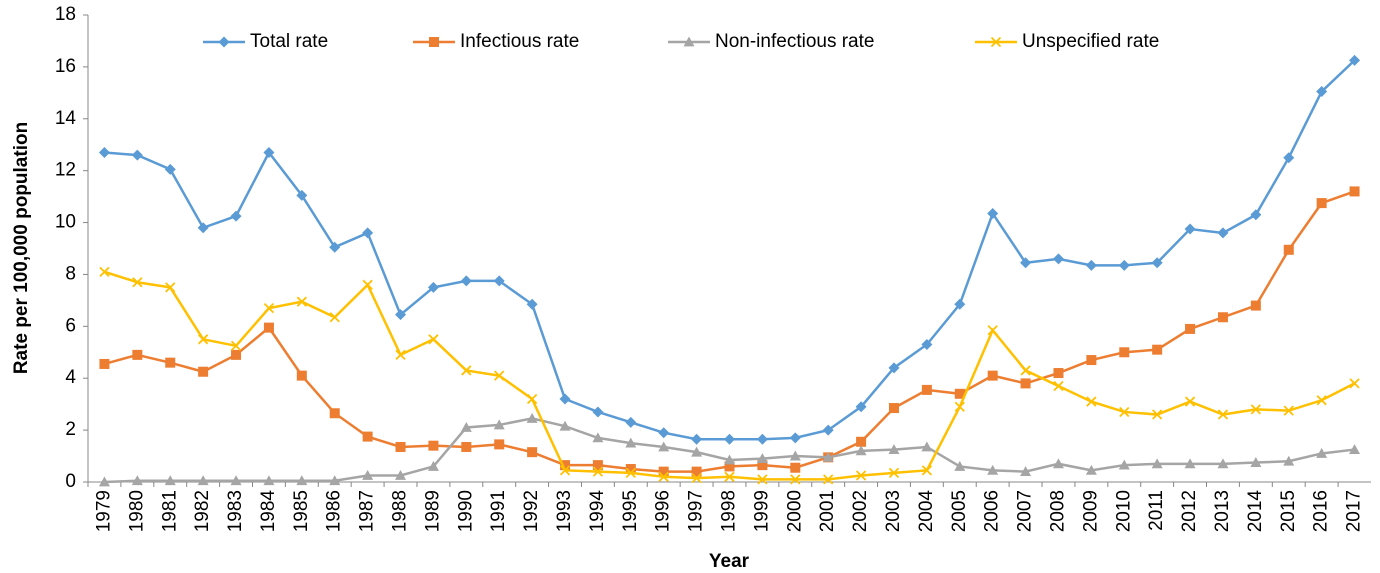 Image resolution: width=1380 pixels, height=573 pixels. I want to click on x-tick-label: 1987, so click(367, 511).